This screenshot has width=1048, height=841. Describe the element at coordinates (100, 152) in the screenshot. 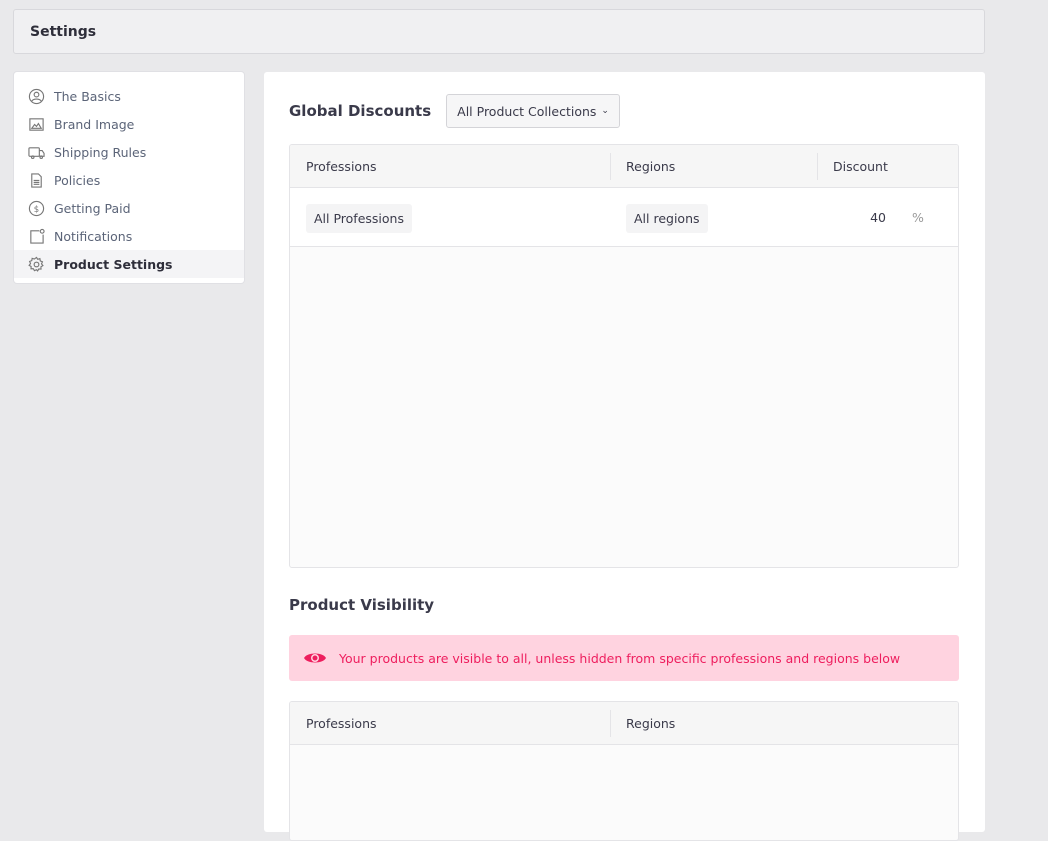

I see `sidebar-item-label: Shipping Rules` at that location.